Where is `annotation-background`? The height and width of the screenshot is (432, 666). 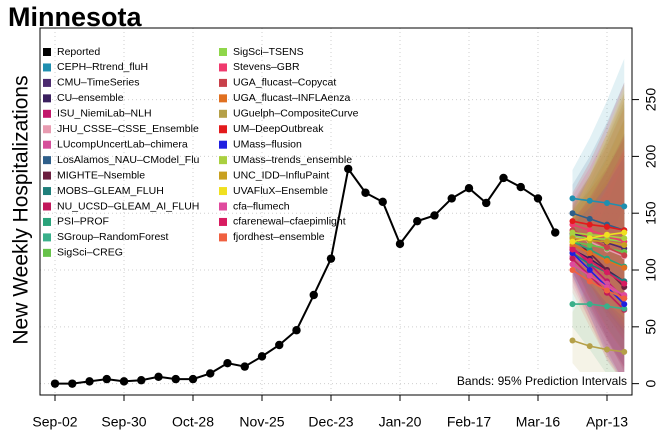 annotation-background is located at coordinates (533, 382).